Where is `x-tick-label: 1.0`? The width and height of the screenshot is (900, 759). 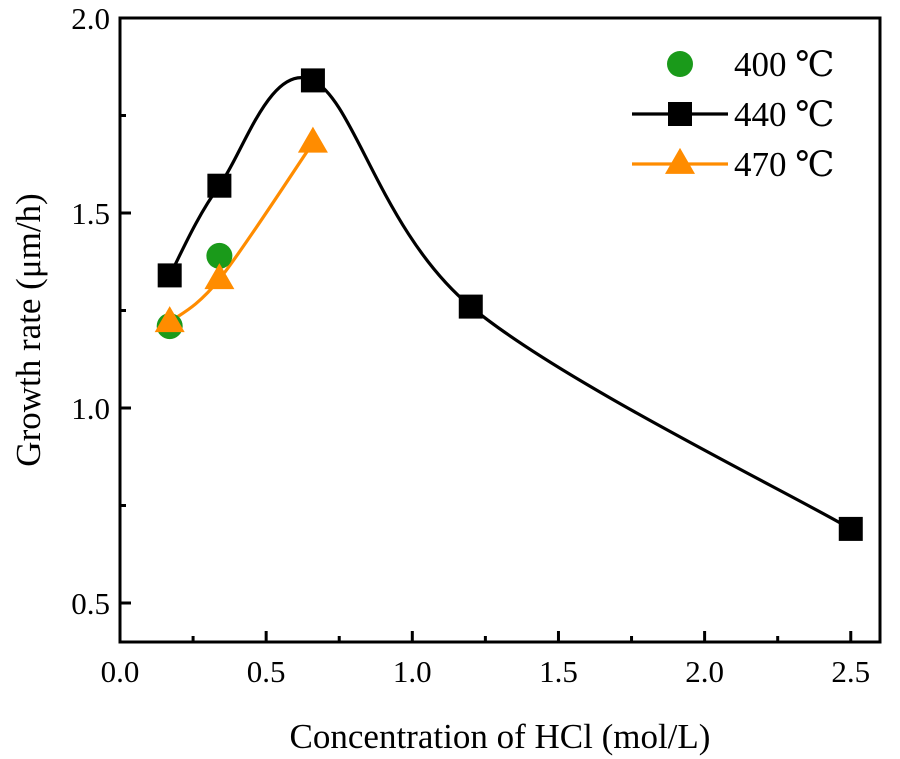 x-tick-label: 1.0 is located at coordinates (412, 671).